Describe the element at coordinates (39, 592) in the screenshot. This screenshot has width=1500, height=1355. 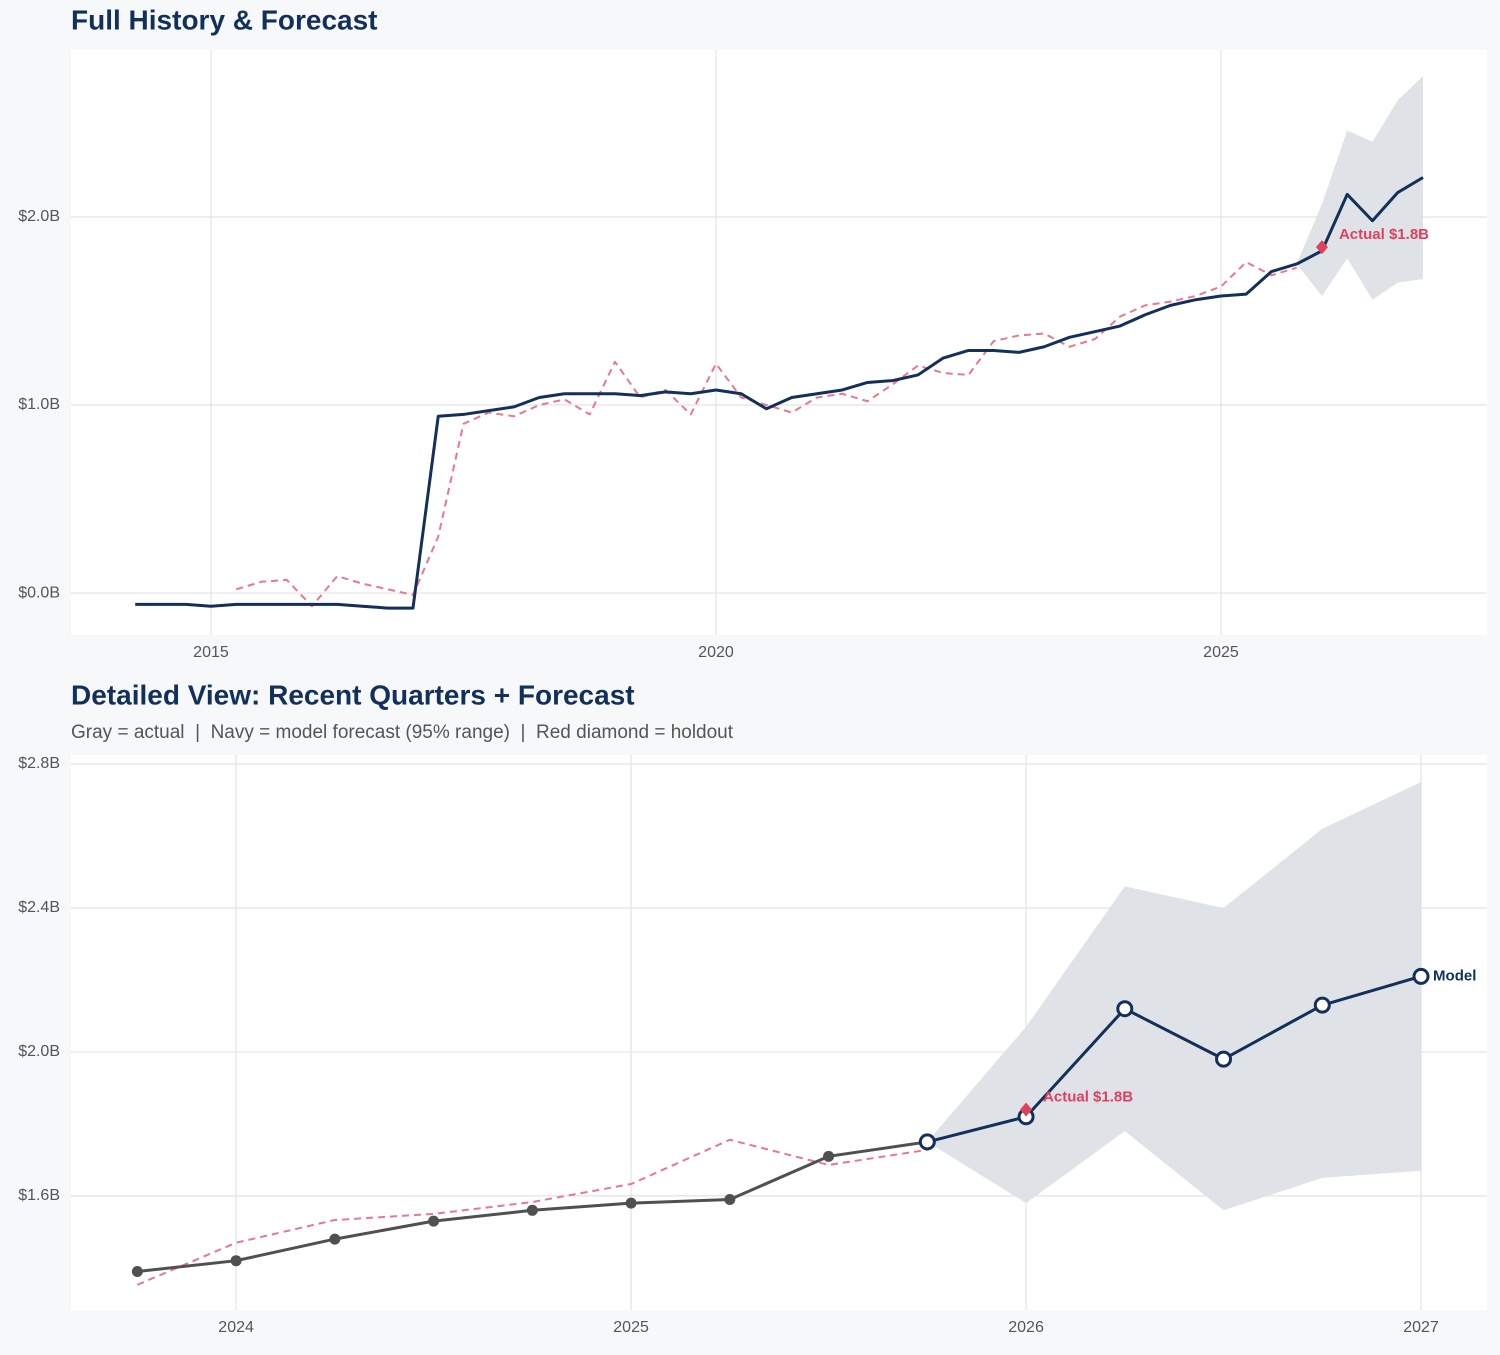
I see `y-tick-label: $0.0B` at that location.